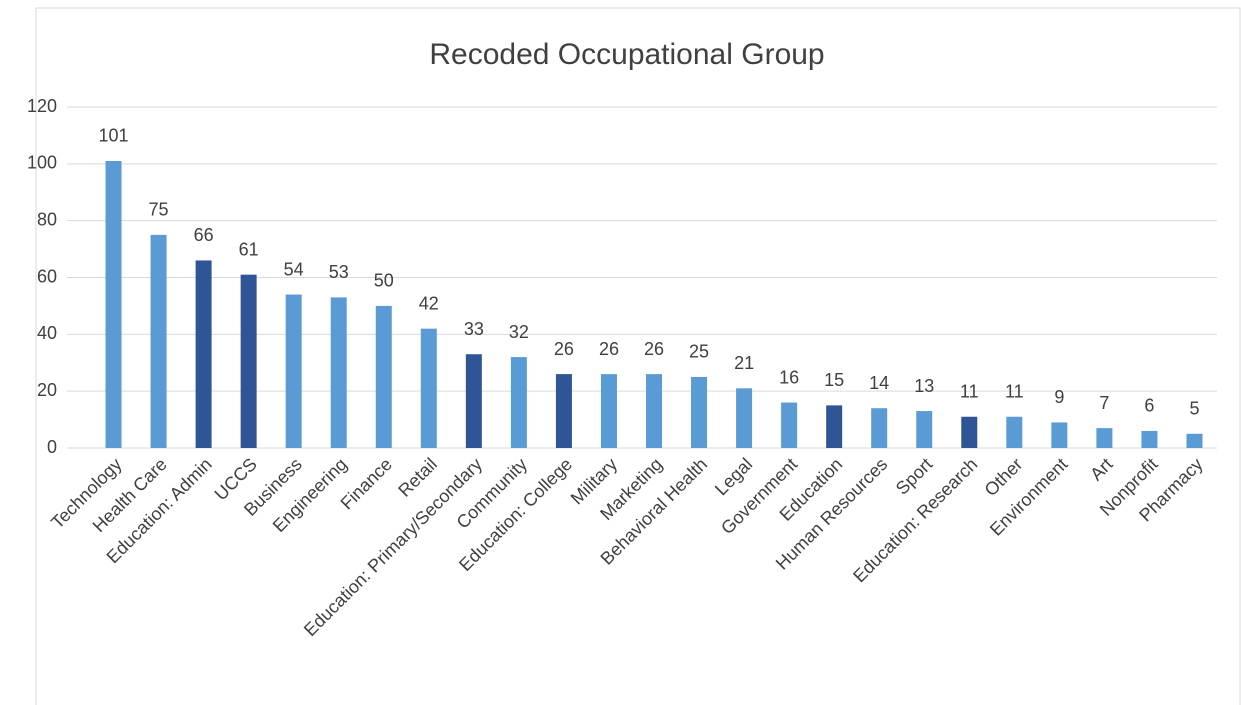 Image resolution: width=1241 pixels, height=705 pixels. I want to click on data-label: 9, so click(1059, 397).